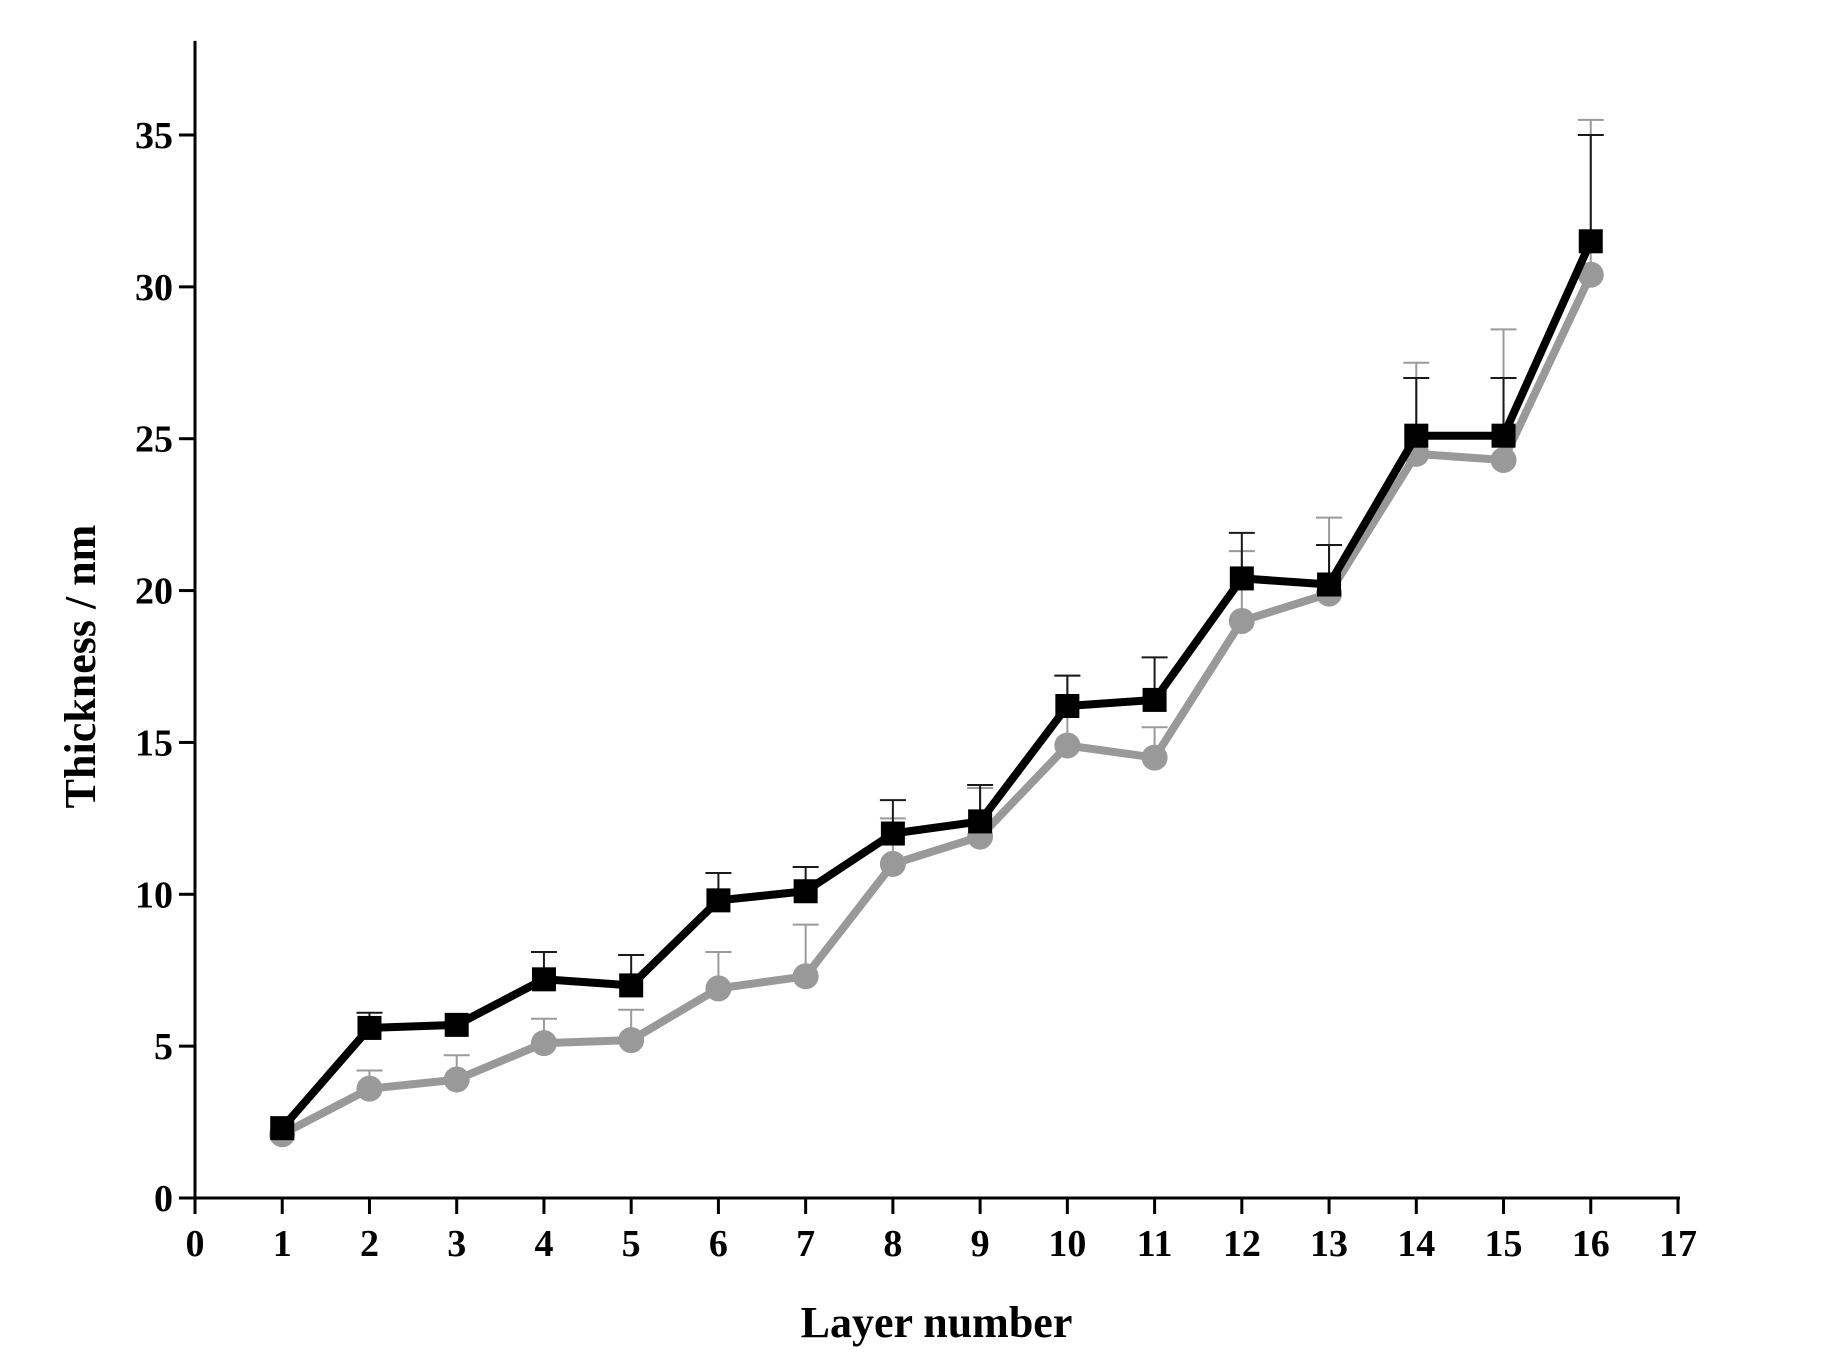  Describe the element at coordinates (282, 1244) in the screenshot. I see `x-tick-label: 1` at that location.